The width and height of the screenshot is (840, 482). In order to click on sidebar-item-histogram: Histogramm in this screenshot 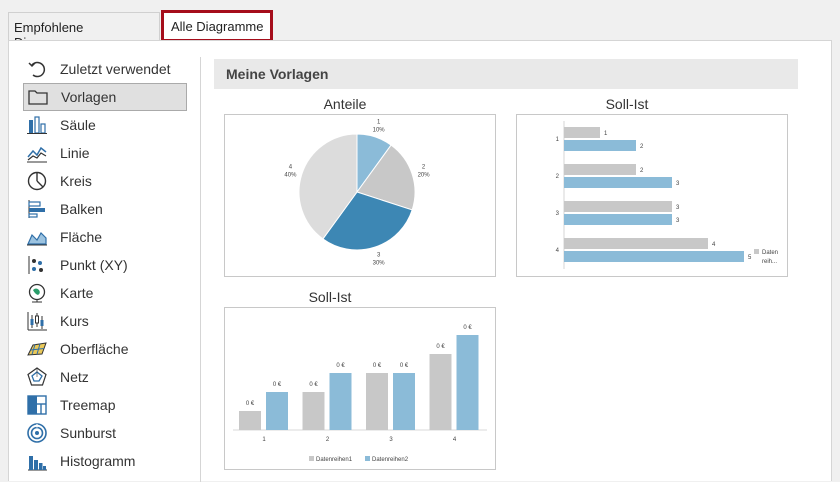, I will do `click(105, 461)`.